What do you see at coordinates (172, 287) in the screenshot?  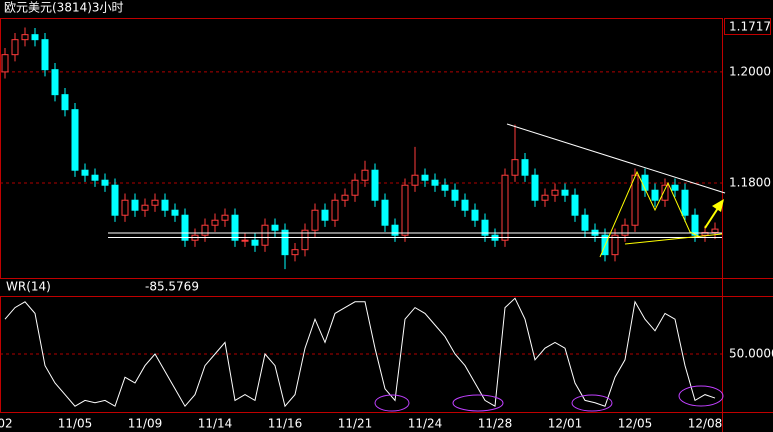 I see `wr-last-value: -85.5769` at bounding box center [172, 287].